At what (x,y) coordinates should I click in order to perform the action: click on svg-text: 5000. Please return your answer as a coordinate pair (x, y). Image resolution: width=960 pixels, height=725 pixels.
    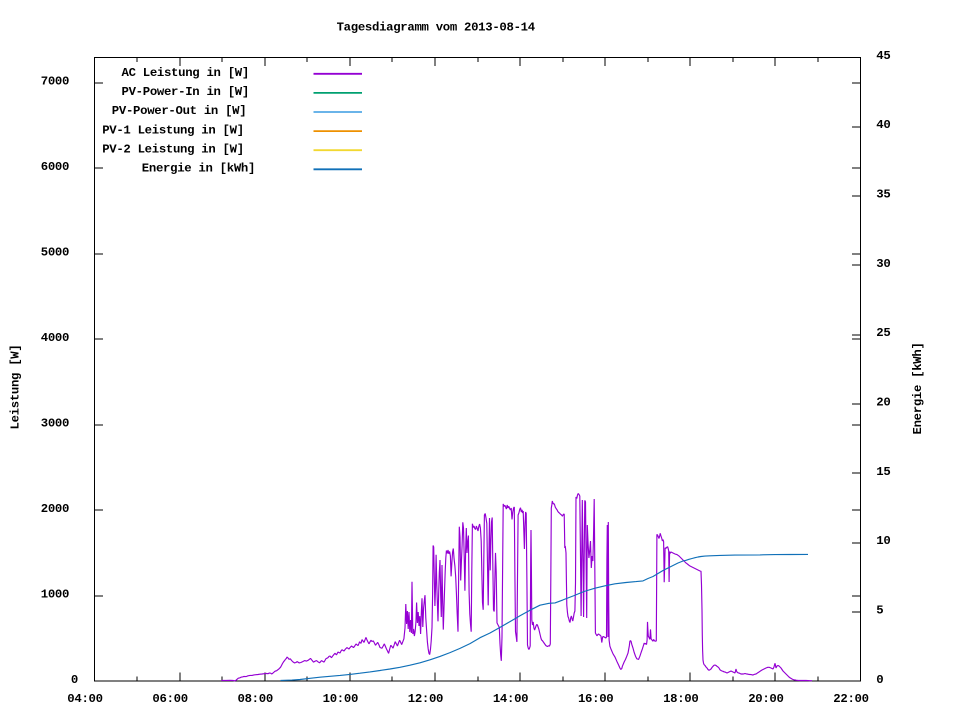
    Looking at the image, I should click on (55, 253).